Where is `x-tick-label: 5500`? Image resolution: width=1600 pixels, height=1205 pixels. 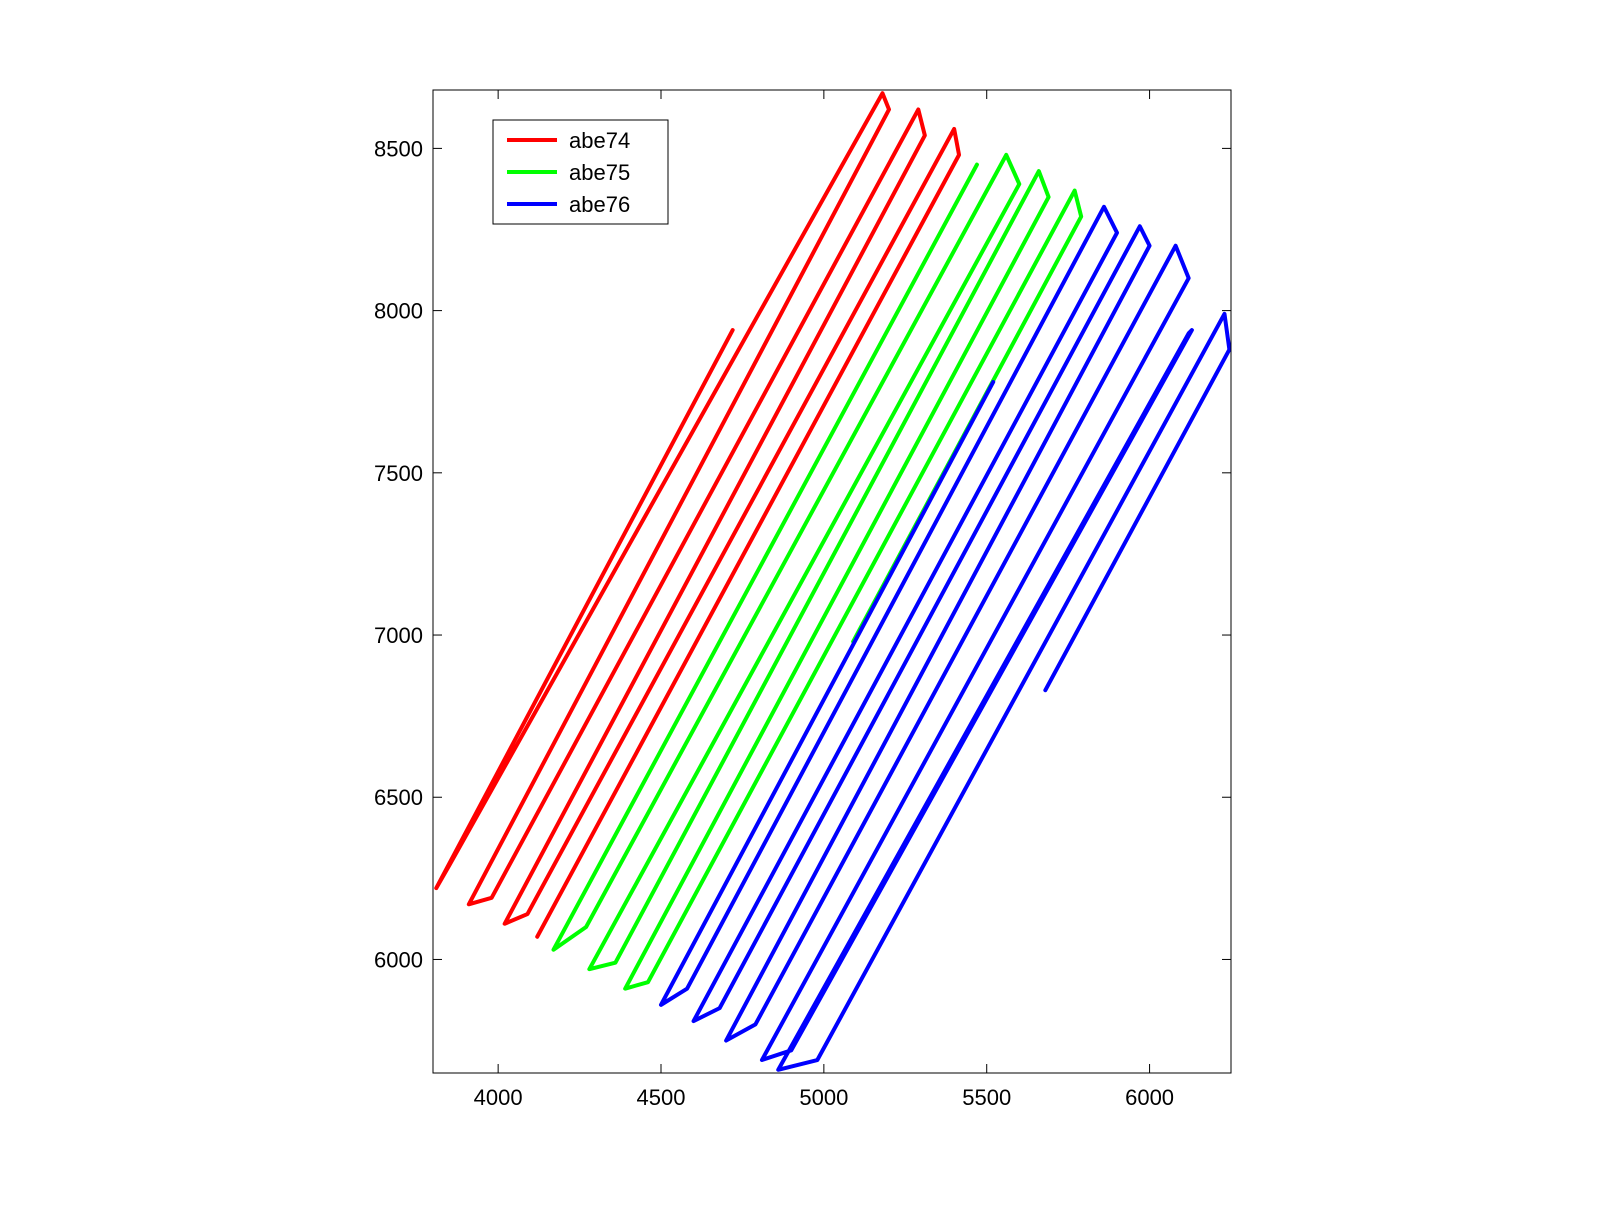 x-tick-label: 5500 is located at coordinates (986, 1097).